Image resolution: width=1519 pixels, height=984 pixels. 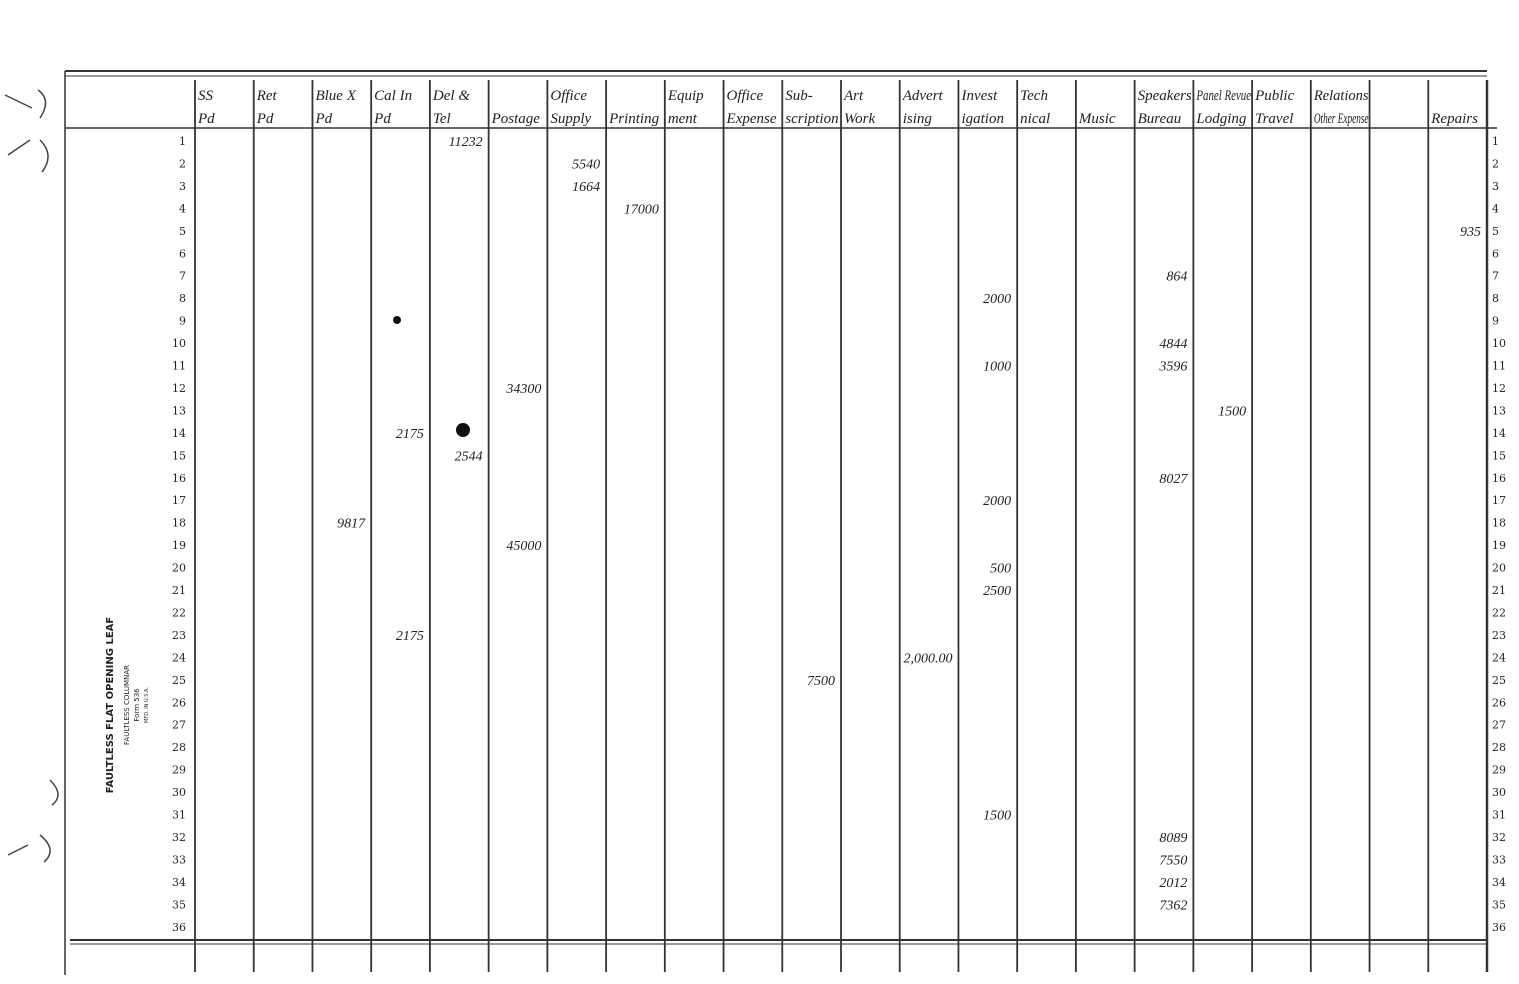 I want to click on column-header: scription, so click(x=811, y=119).